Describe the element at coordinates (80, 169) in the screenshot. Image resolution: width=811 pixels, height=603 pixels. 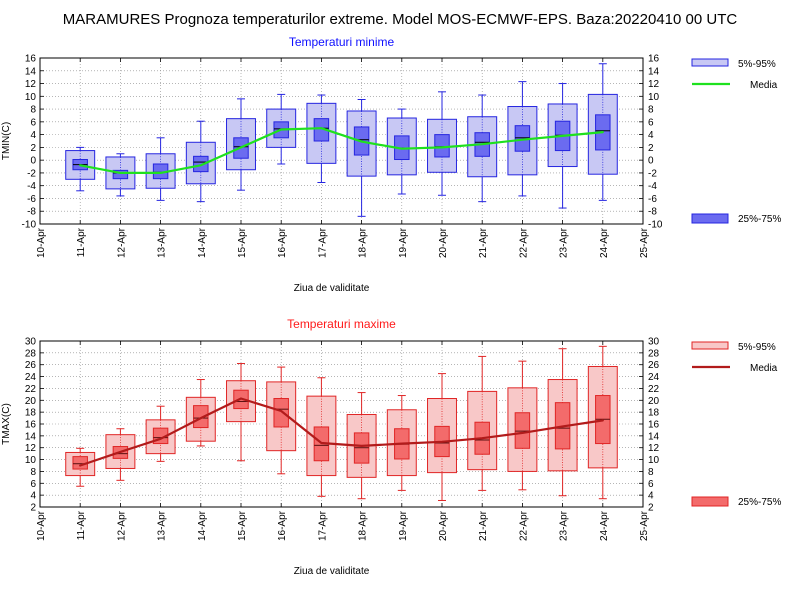
I see `box-11-Apr` at that location.